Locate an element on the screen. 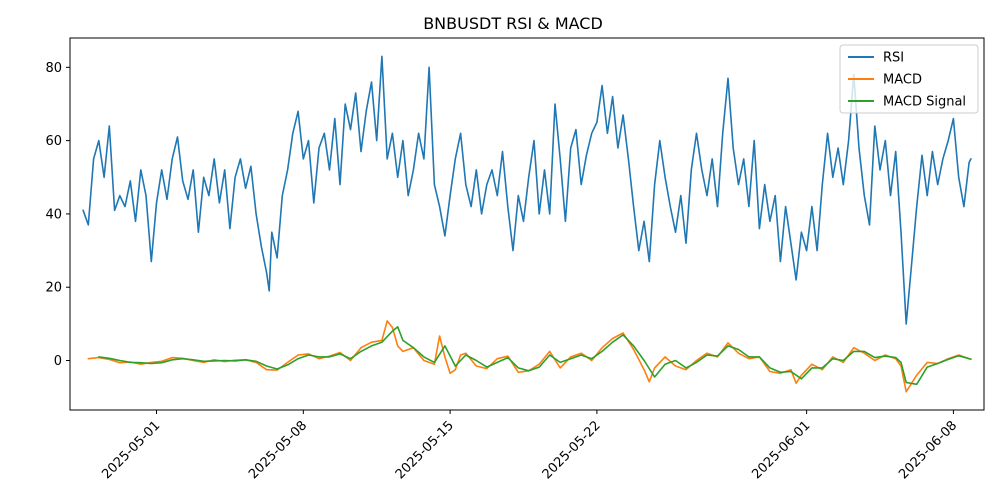 This screenshot has width=1000, height=500. legend-box is located at coordinates (909, 79).